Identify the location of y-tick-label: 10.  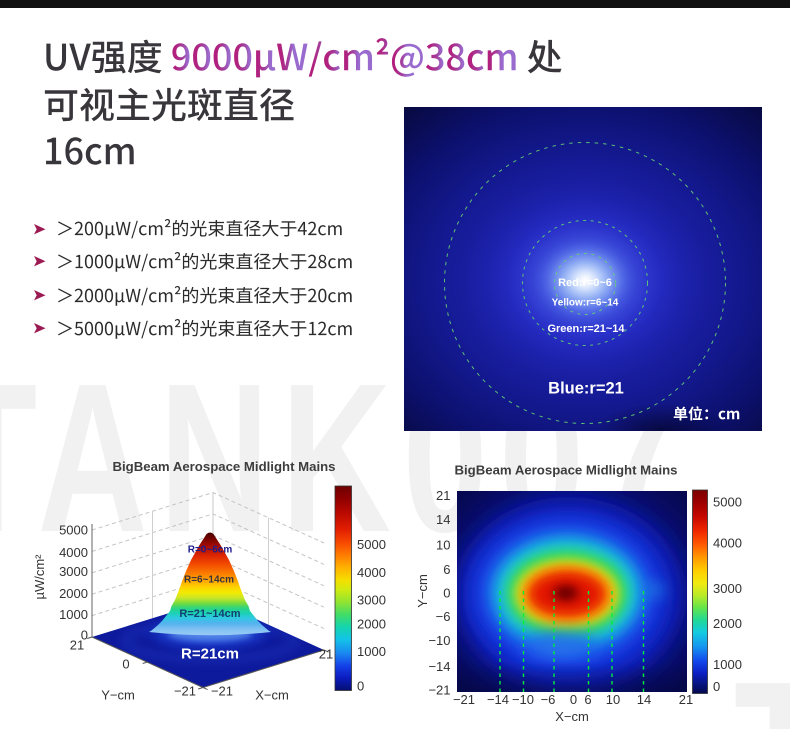
(443, 544).